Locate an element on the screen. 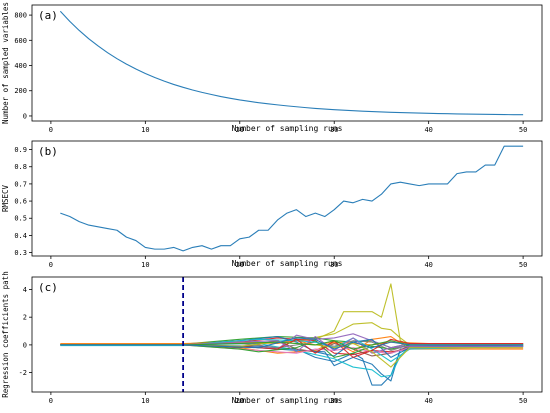 The image size is (550, 413). y-tick-label: 600 is located at coordinates (20, 41).